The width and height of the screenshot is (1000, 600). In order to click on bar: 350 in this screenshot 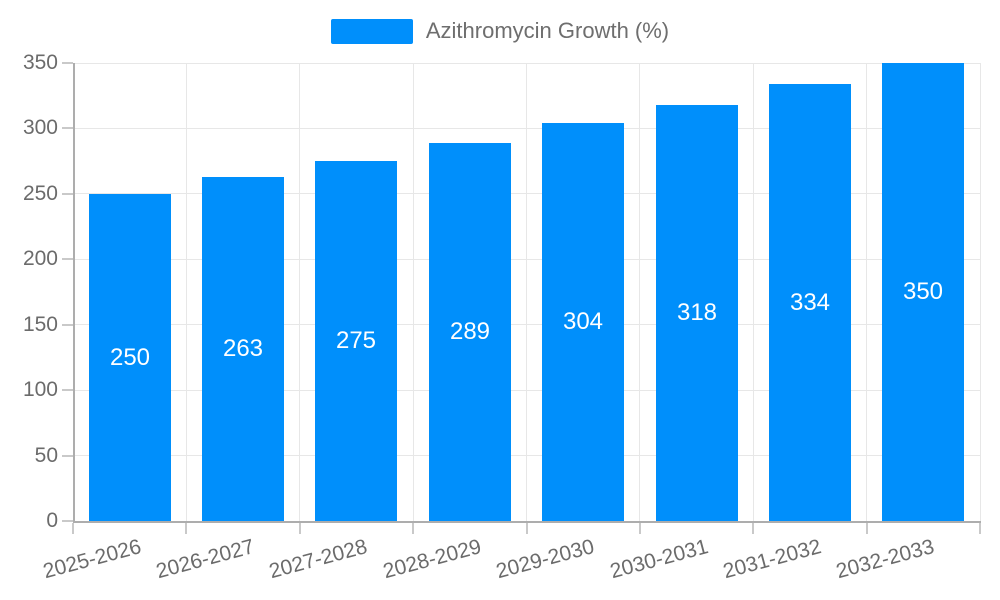, I will do `click(923, 292)`.